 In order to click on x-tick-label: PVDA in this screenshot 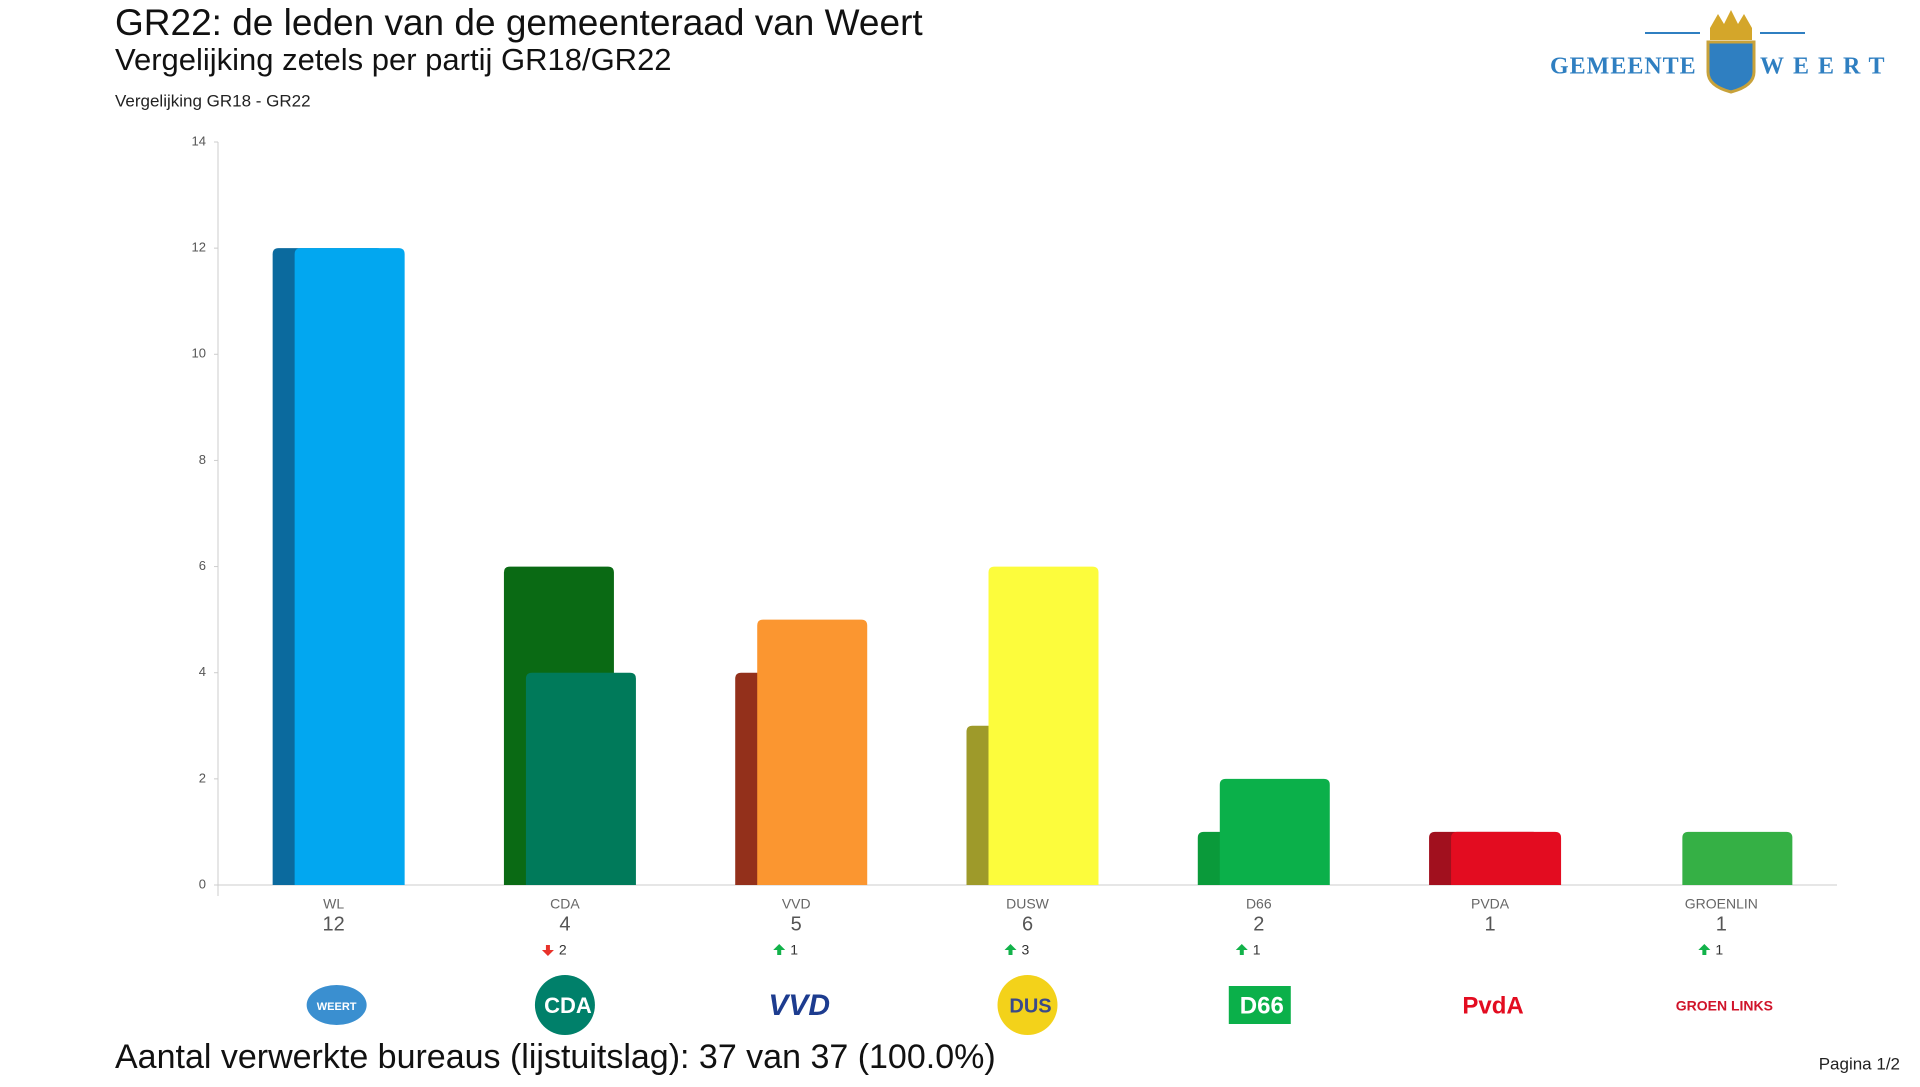, I will do `click(1490, 904)`.